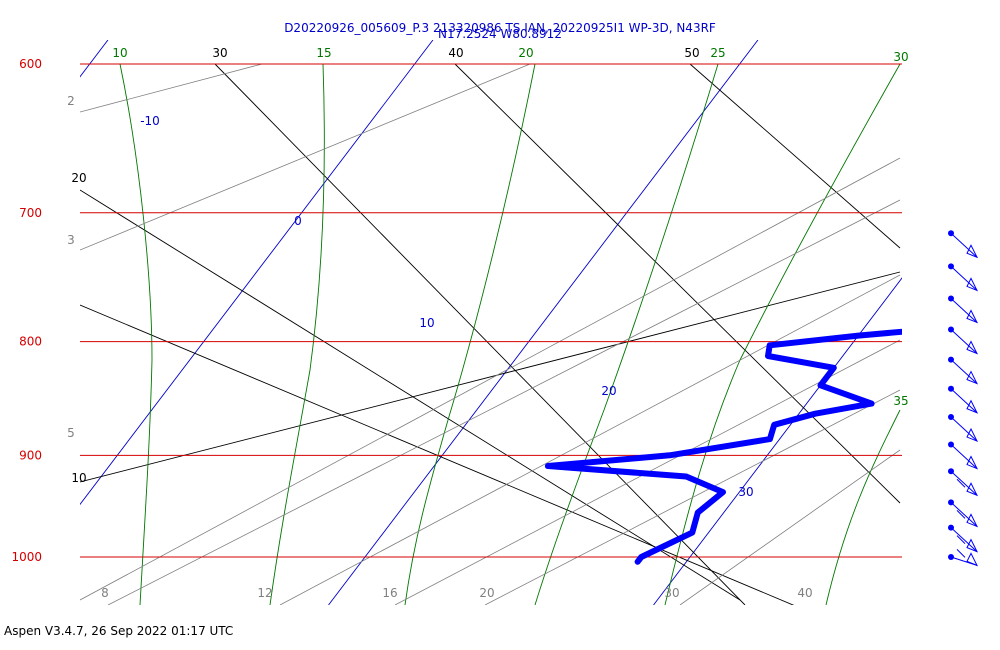 This screenshot has width=1000, height=650. I want to click on dewpoint-profile-line, so click(723, 446).